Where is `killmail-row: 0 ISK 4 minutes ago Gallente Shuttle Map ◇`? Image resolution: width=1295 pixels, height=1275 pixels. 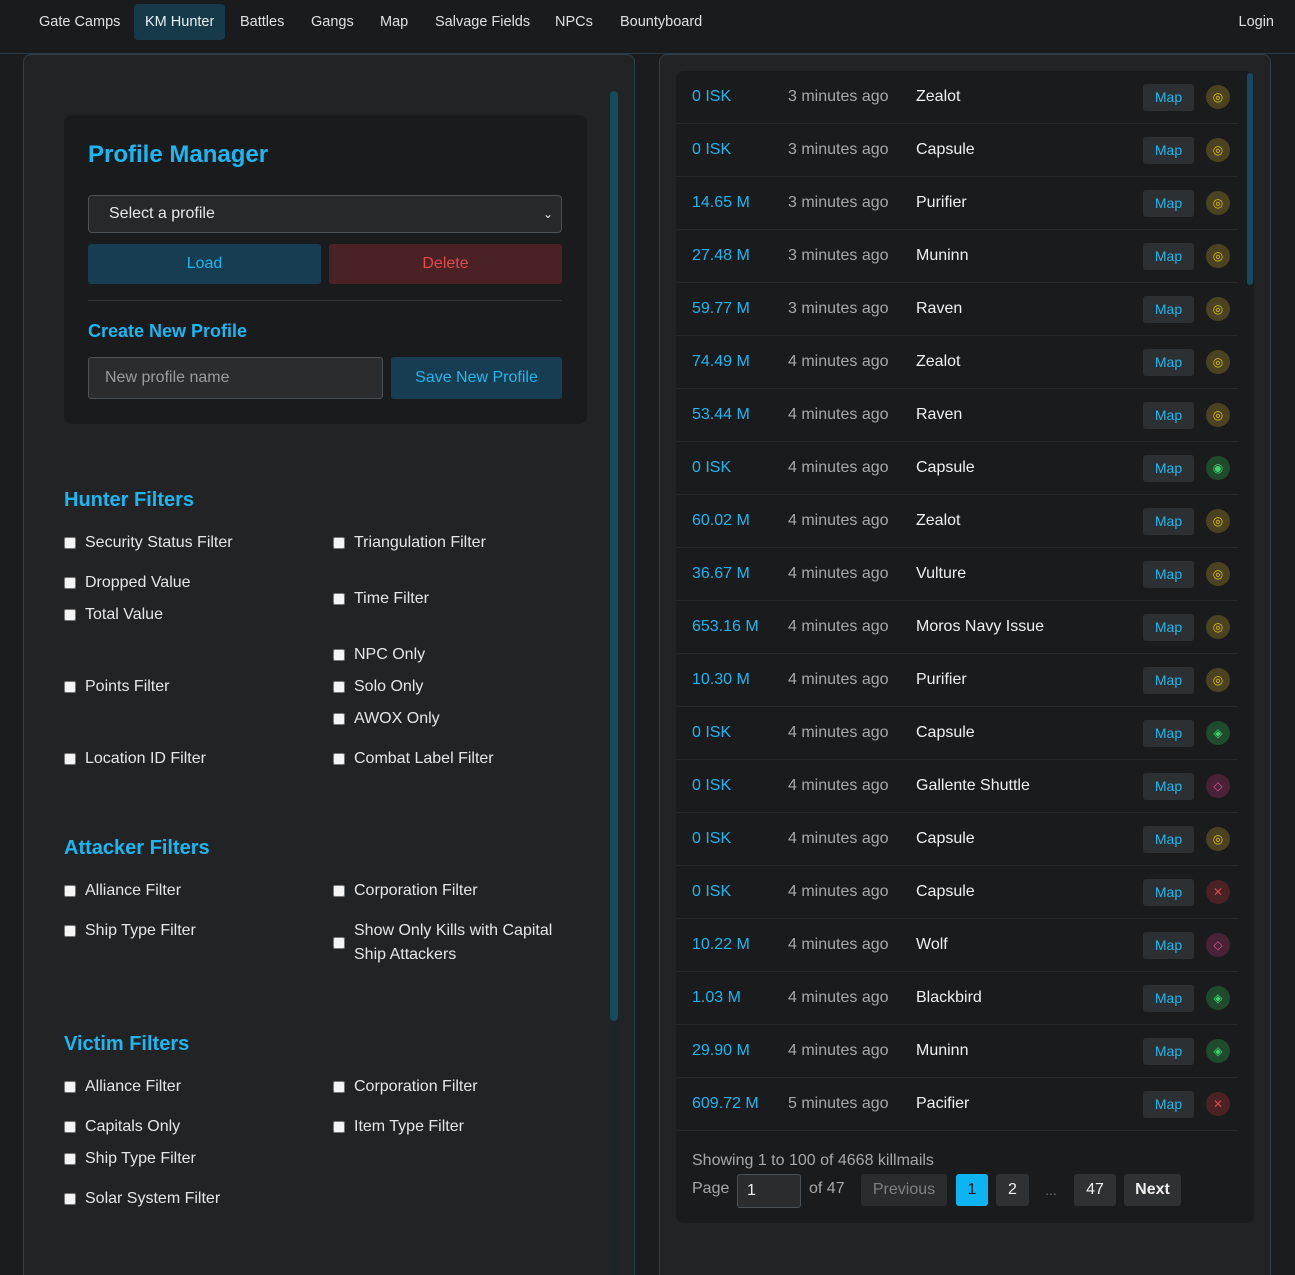 killmail-row: 0 ISK 4 minutes ago Gallente Shuttle Map ◇ is located at coordinates (957, 786).